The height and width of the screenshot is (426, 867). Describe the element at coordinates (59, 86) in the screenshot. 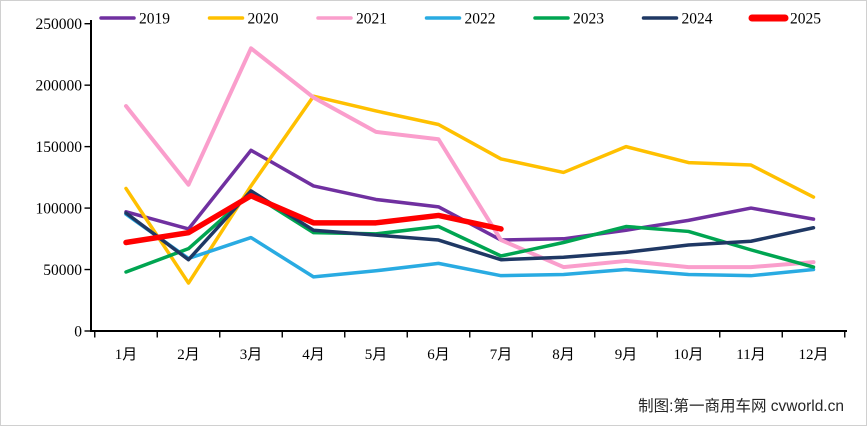

I see `y-tick-label: 200000` at that location.